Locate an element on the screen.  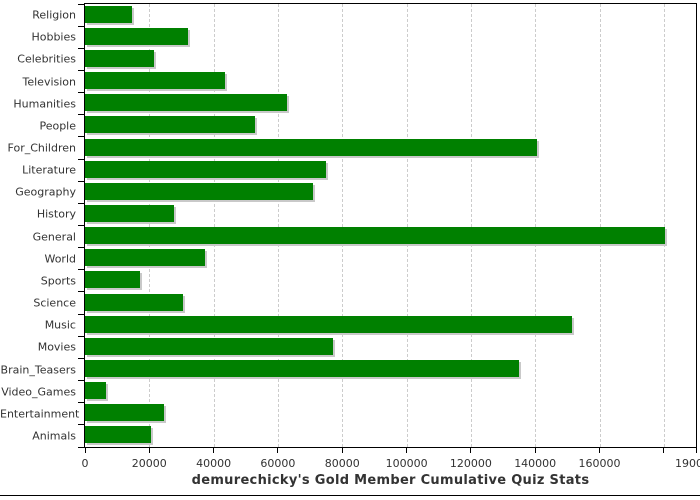
bar-humanities is located at coordinates (186, 103).